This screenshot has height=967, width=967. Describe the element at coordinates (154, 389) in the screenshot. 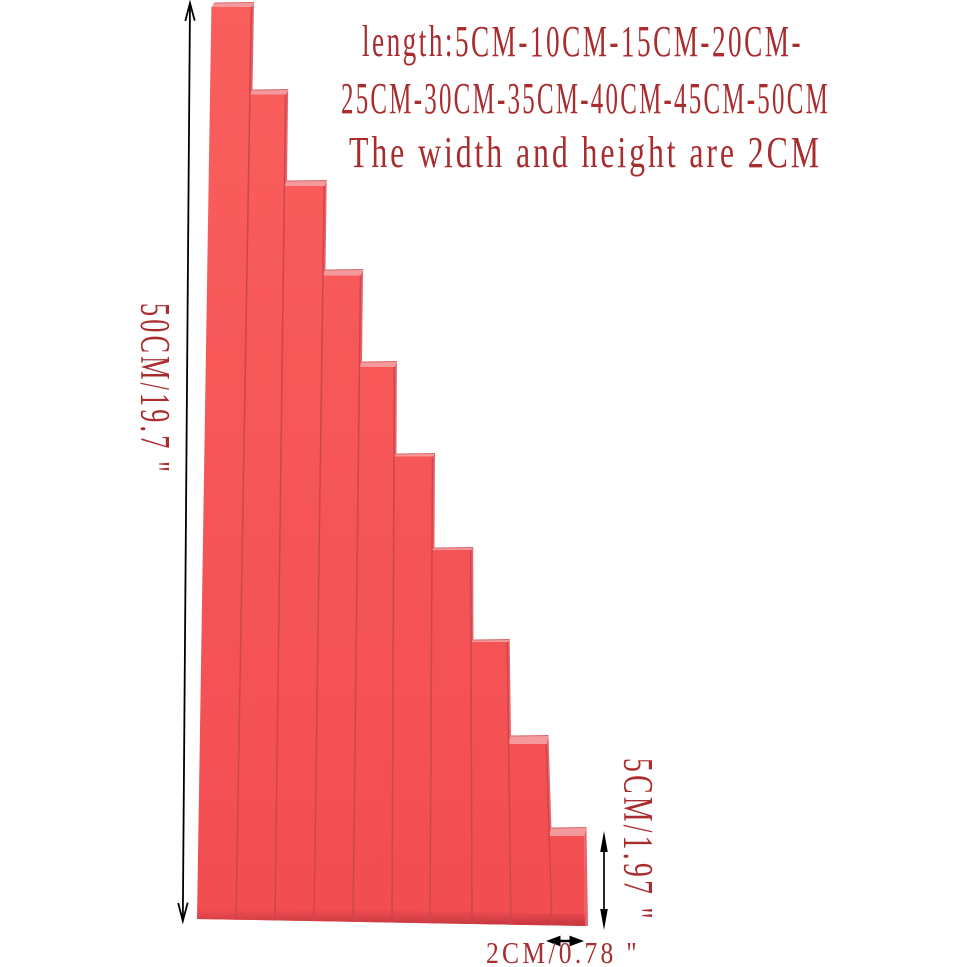

I see `svg-text: 50CM/19.7 "` at that location.